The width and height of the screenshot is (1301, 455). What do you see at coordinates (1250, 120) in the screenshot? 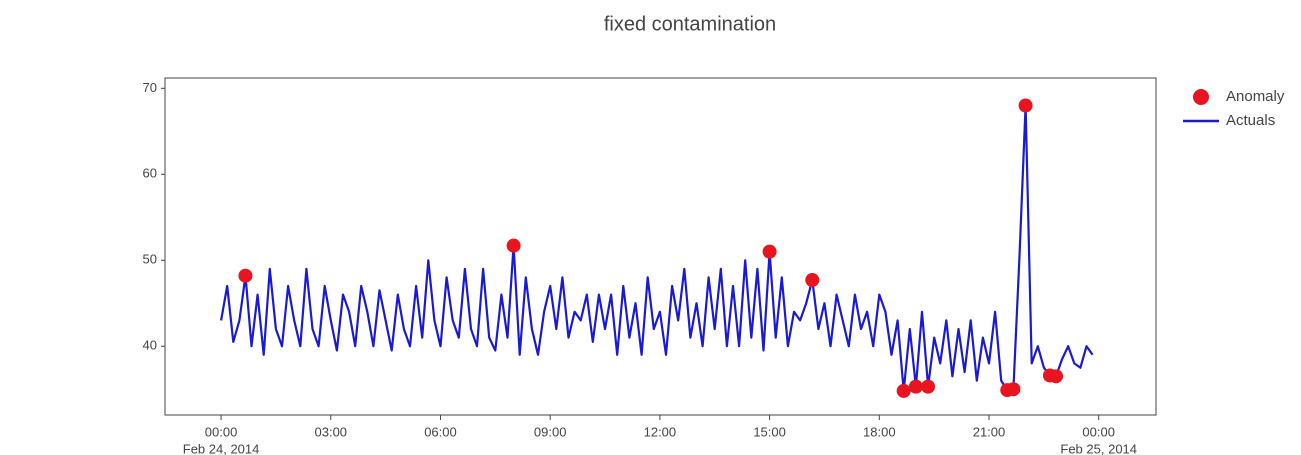
I see `legend-label: Actuals` at bounding box center [1250, 120].